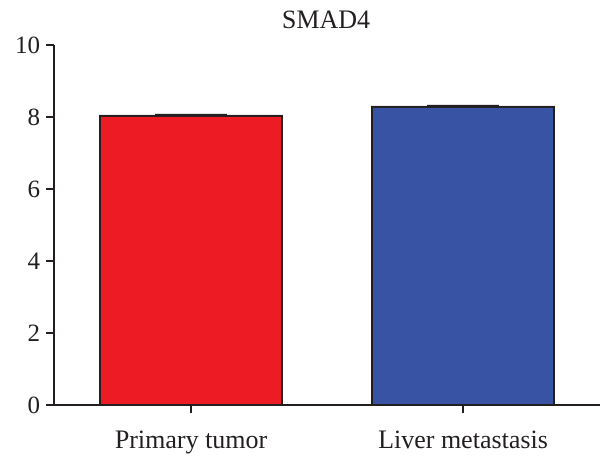  Describe the element at coordinates (331, 439) in the screenshot. I see `category-labels-group: Primary tumor Liver metastasis` at that location.